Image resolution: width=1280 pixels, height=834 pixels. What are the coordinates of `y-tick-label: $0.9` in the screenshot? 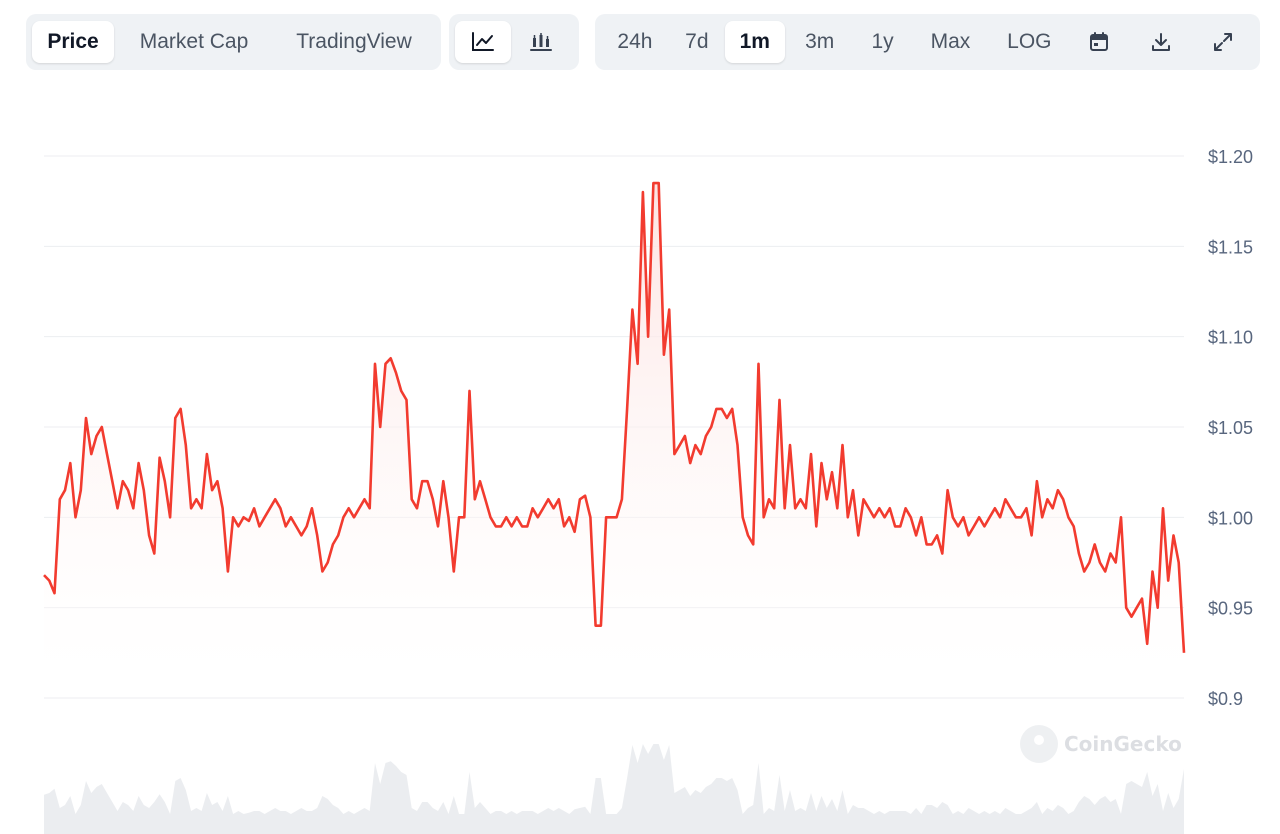 It's located at (1225, 699).